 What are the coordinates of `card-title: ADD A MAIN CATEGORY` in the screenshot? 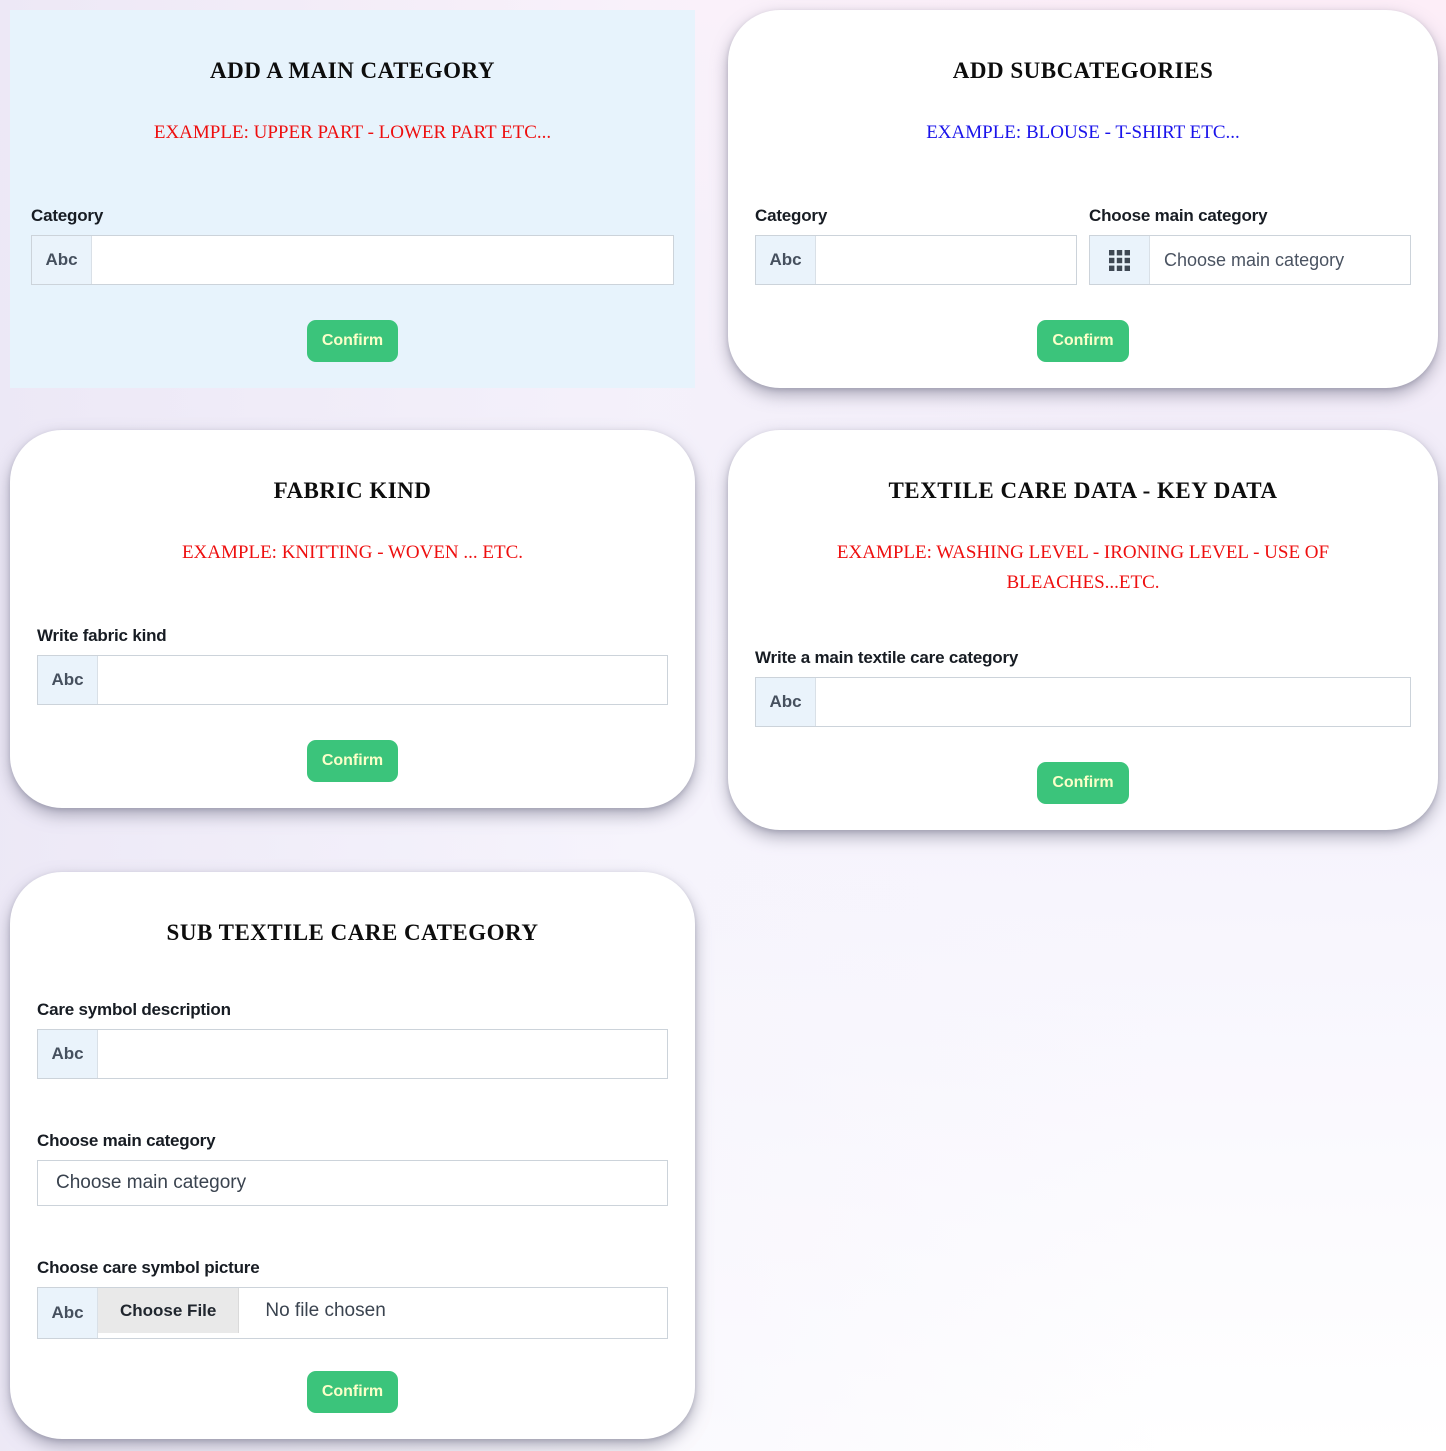 It's located at (352, 70).